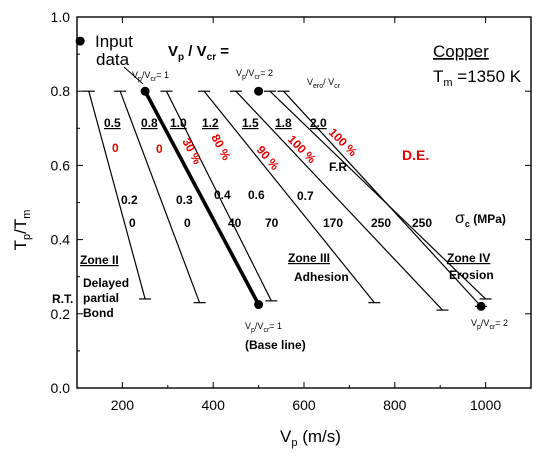 The width and height of the screenshot is (550, 457). Describe the element at coordinates (254, 74) in the screenshot. I see `vp-vcr-2-top: Vp/Vcr= 2` at that location.